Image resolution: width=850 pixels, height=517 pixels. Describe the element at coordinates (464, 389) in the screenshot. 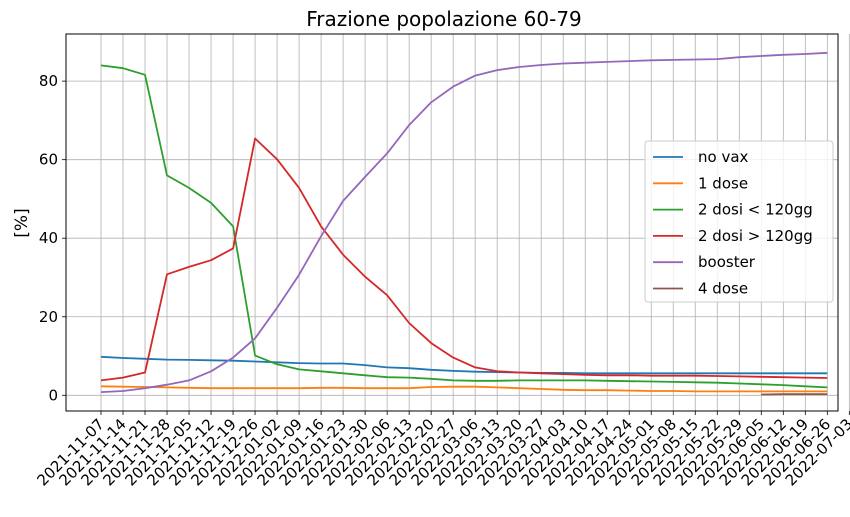

I see `series-line-1-dose` at that location.